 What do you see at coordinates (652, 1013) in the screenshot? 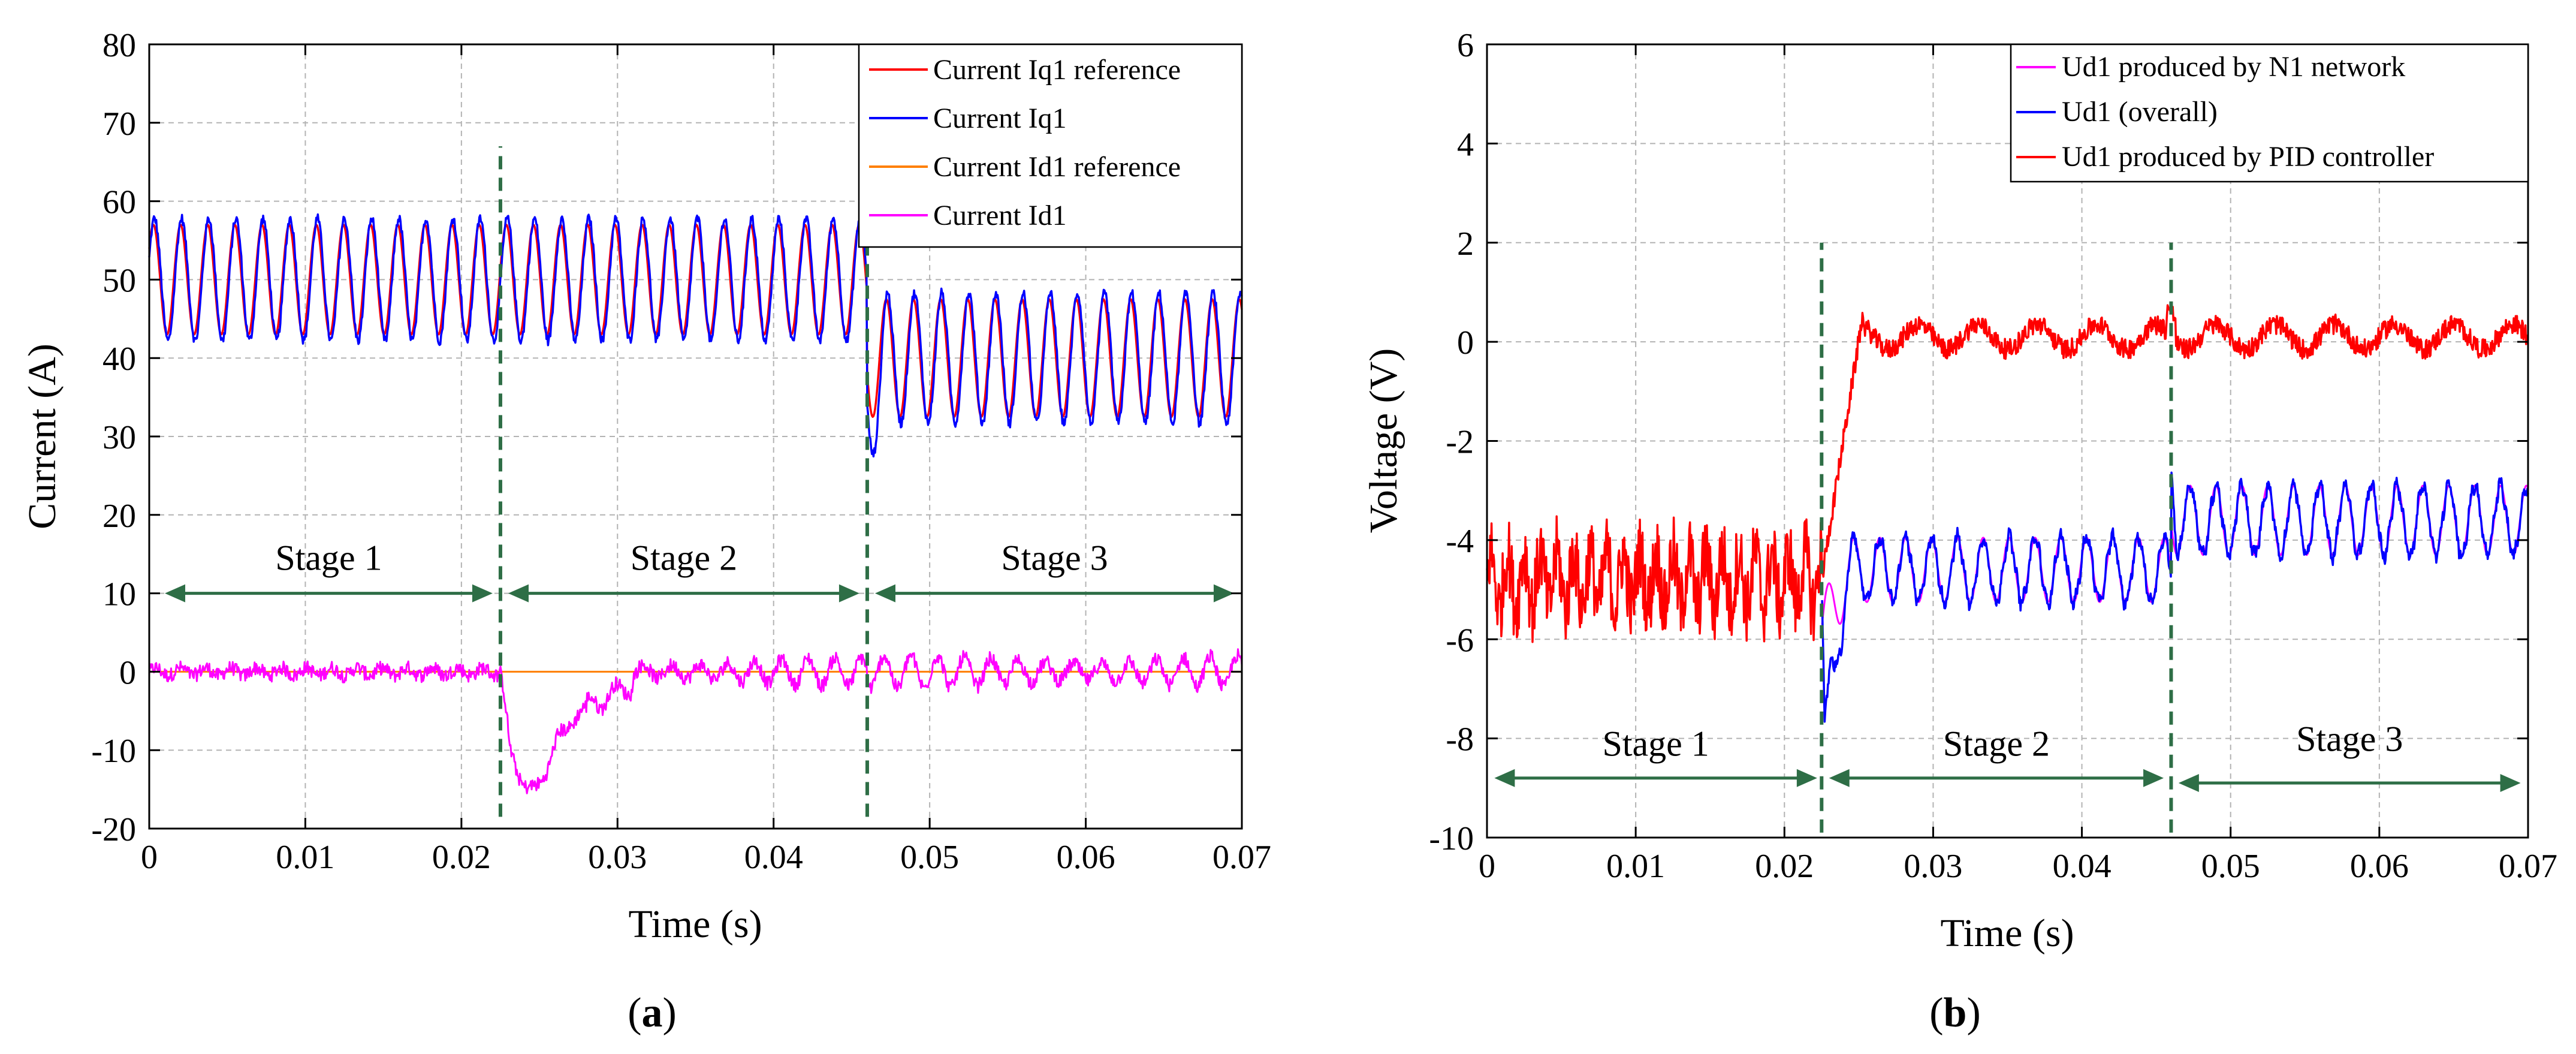
I see `panel-label-a: (a)` at bounding box center [652, 1013].